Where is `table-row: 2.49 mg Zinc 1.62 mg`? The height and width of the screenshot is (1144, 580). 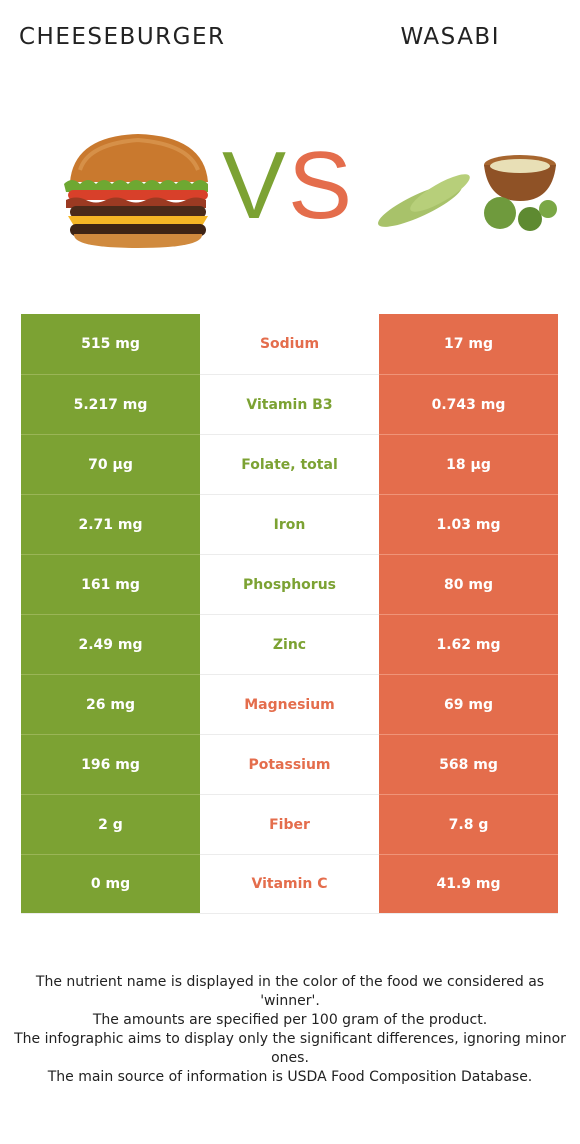
table-row: 2.49 mg Zinc 1.62 mg is located at coordinates (289, 644).